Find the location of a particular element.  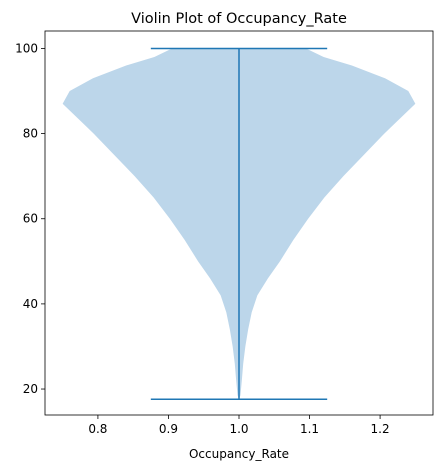

y-axis: 20 40 60 80 100 is located at coordinates (30, 218).